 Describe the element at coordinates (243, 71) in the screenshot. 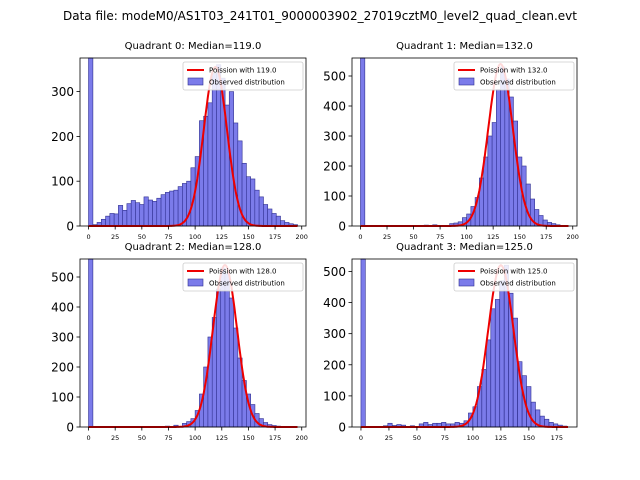

I see `legend-poisson-label: Poission with 119.0` at that location.